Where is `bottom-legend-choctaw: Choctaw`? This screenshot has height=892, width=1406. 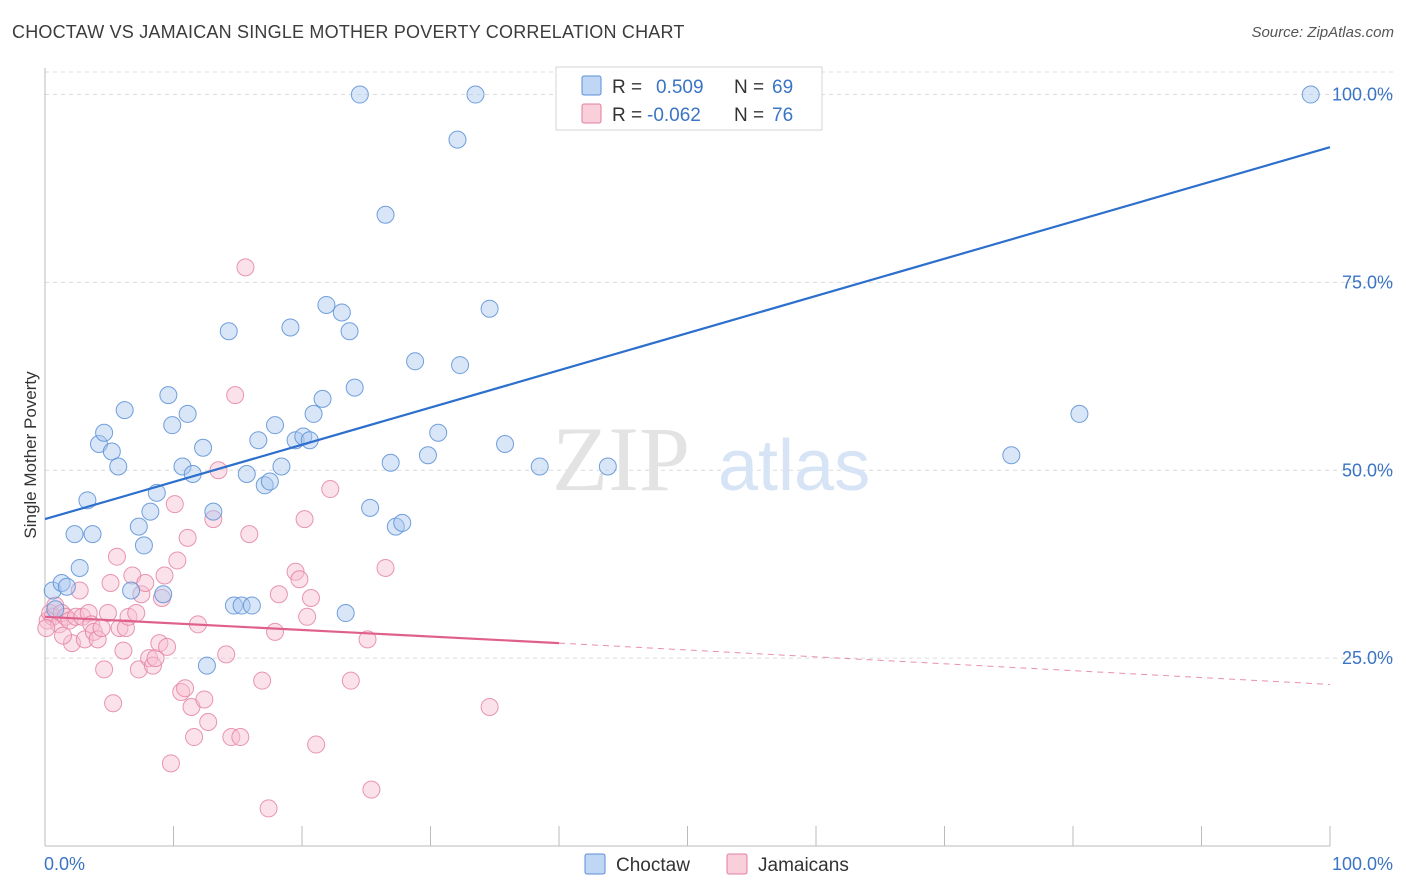 bottom-legend-choctaw: Choctaw is located at coordinates (653, 865).